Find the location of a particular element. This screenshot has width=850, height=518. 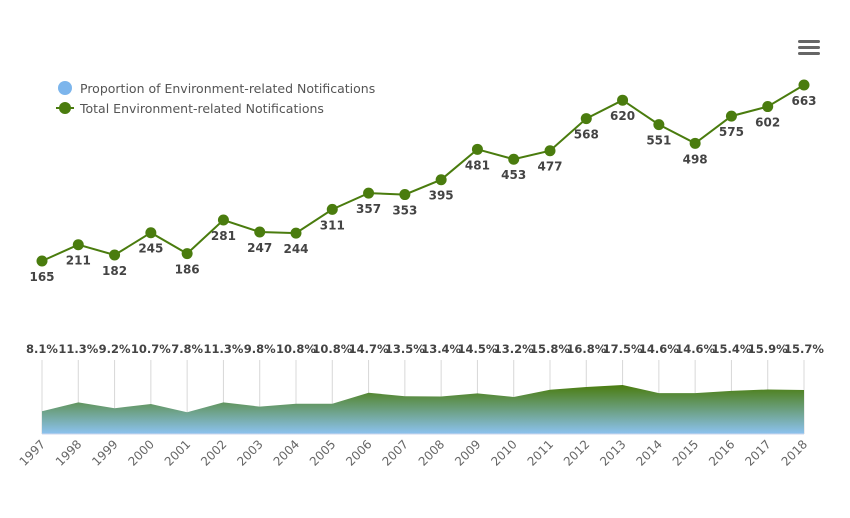

total-point-2003 is located at coordinates (260, 232).